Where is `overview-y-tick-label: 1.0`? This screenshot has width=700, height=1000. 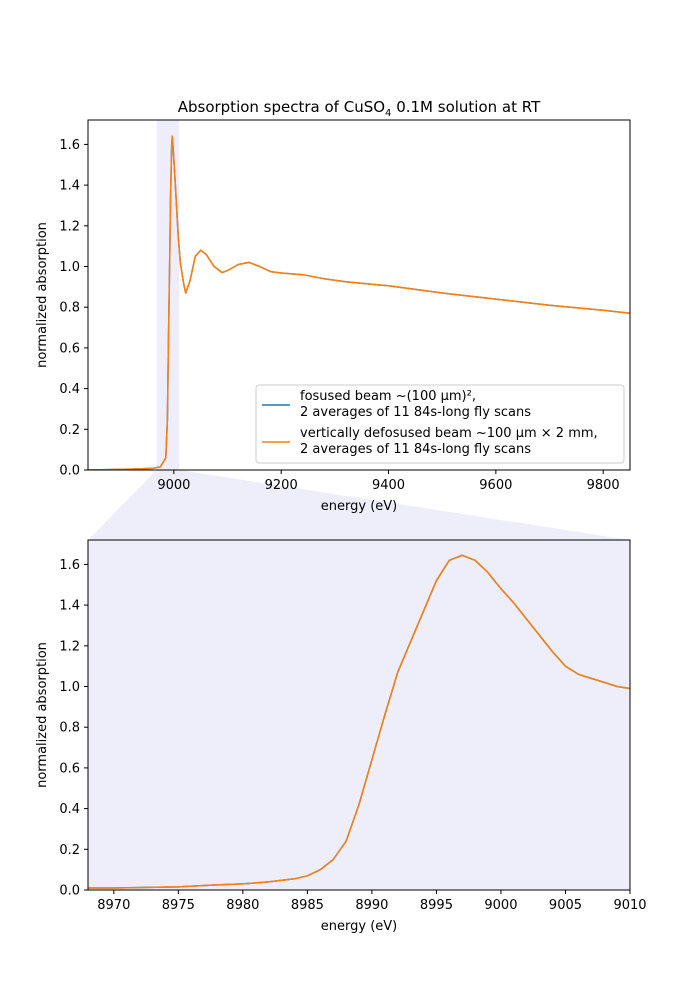
overview-y-tick-label: 1.0 is located at coordinates (69, 267).